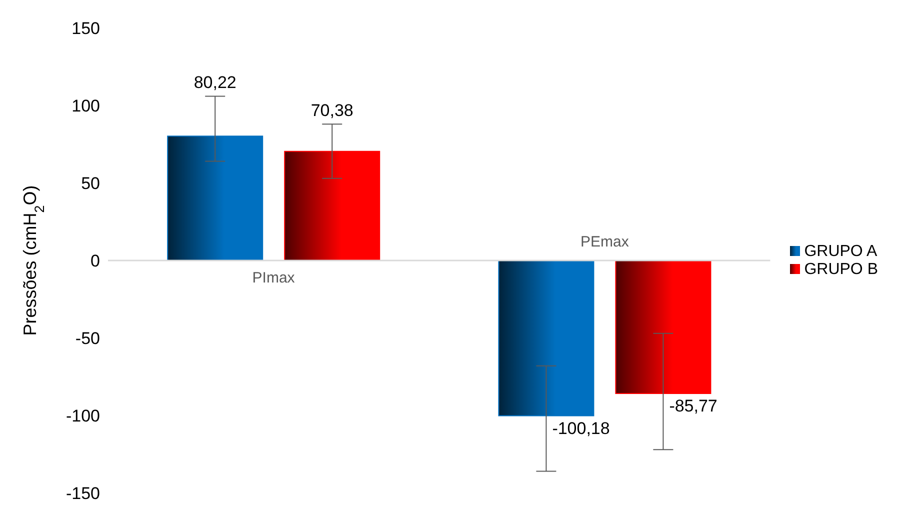  What do you see at coordinates (95, 261) in the screenshot?
I see `y-tick-label: 0` at bounding box center [95, 261].